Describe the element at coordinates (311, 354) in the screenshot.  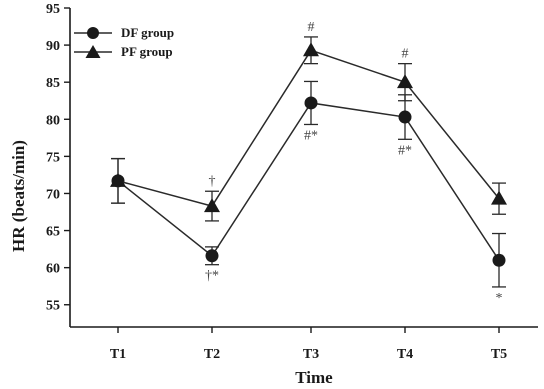
I see `x-tick-label: T3` at that location.